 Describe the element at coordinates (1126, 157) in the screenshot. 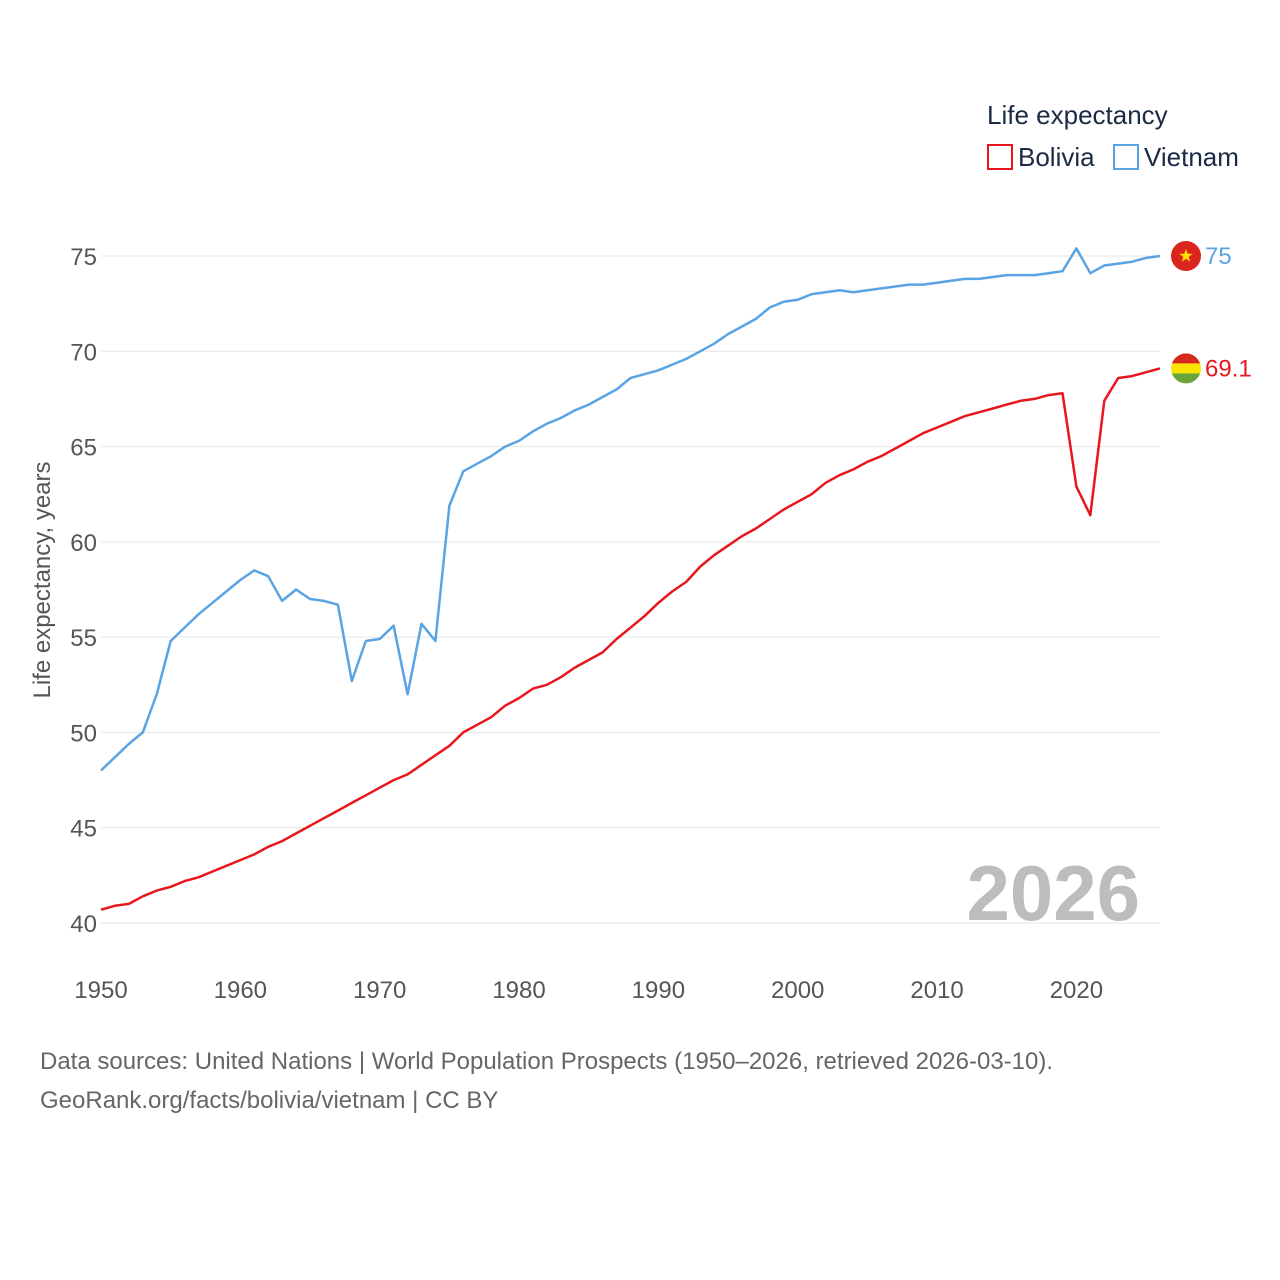

I see `legend-swatch-vietnam` at that location.